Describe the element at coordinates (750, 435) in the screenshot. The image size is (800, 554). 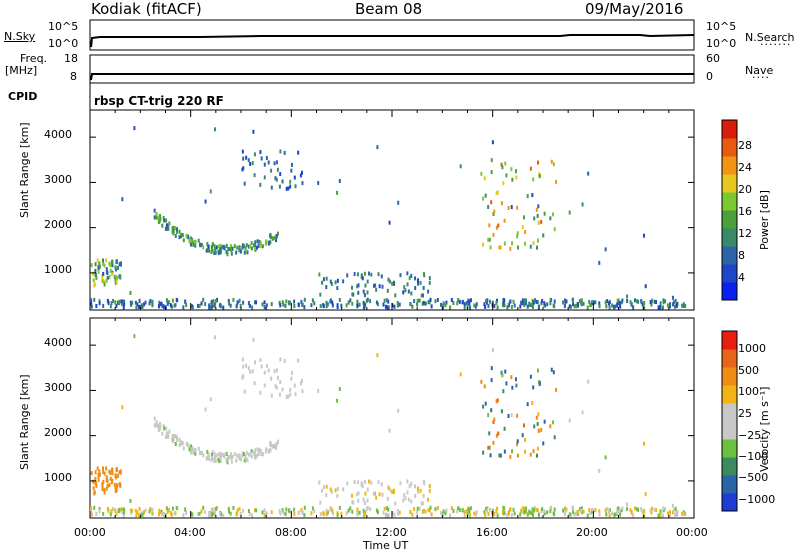
I see `vel-cb-tick-m25: −25` at that location.